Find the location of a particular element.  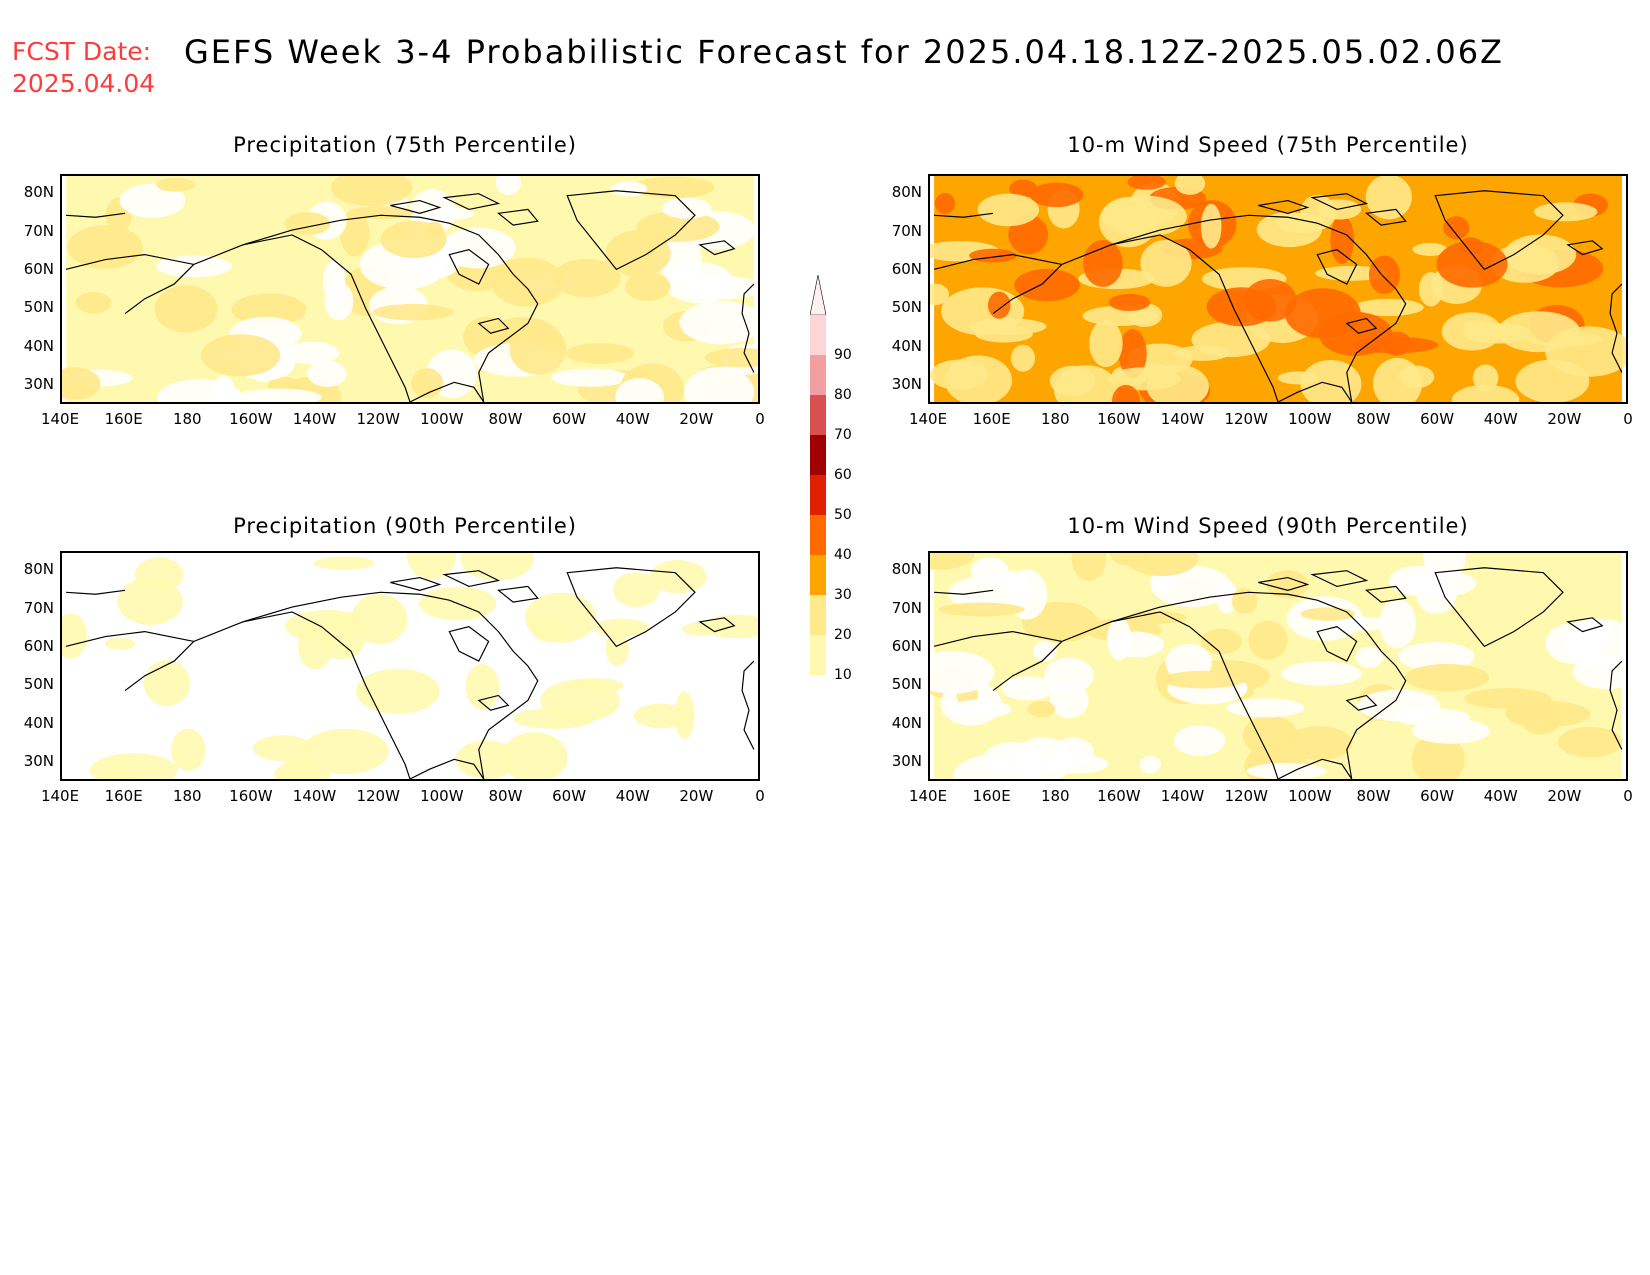

colorbar-tick-label: 10 is located at coordinates (843, 675).